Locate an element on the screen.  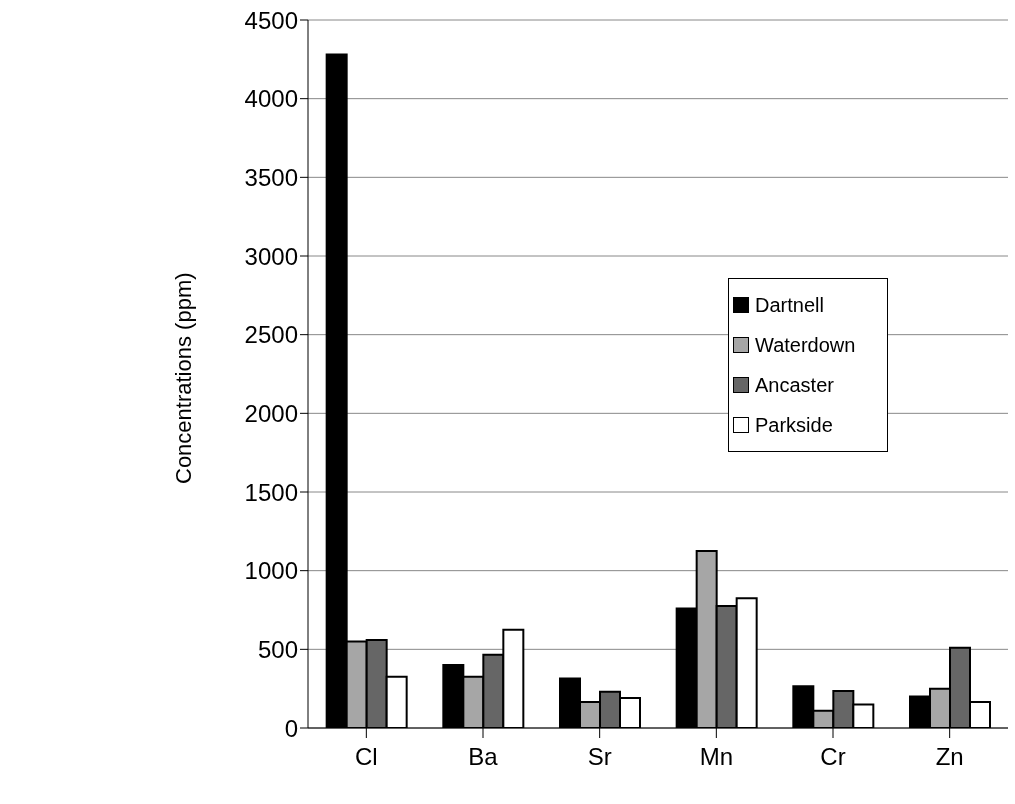
y-tick-label: 3500 is located at coordinates (271, 177).